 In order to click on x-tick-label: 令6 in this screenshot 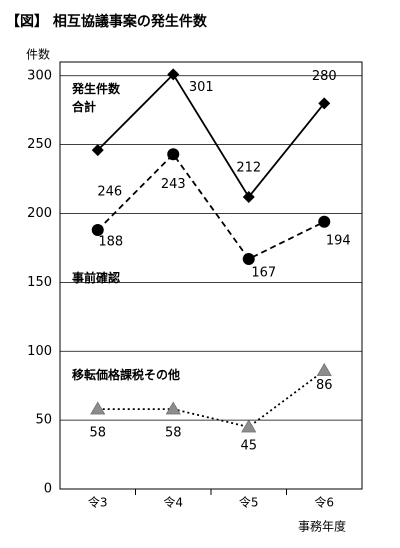, I will do `click(324, 502)`.